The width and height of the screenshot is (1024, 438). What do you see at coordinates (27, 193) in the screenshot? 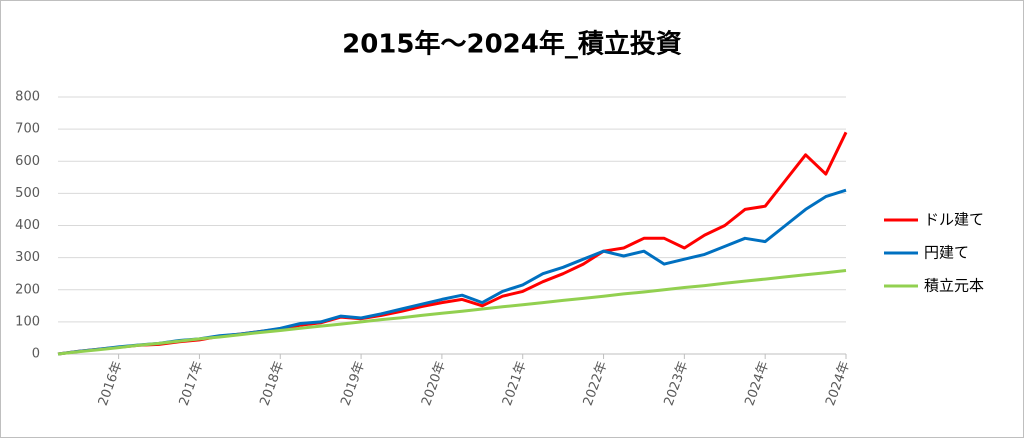
I see `y-tick-label: 500` at bounding box center [27, 193].